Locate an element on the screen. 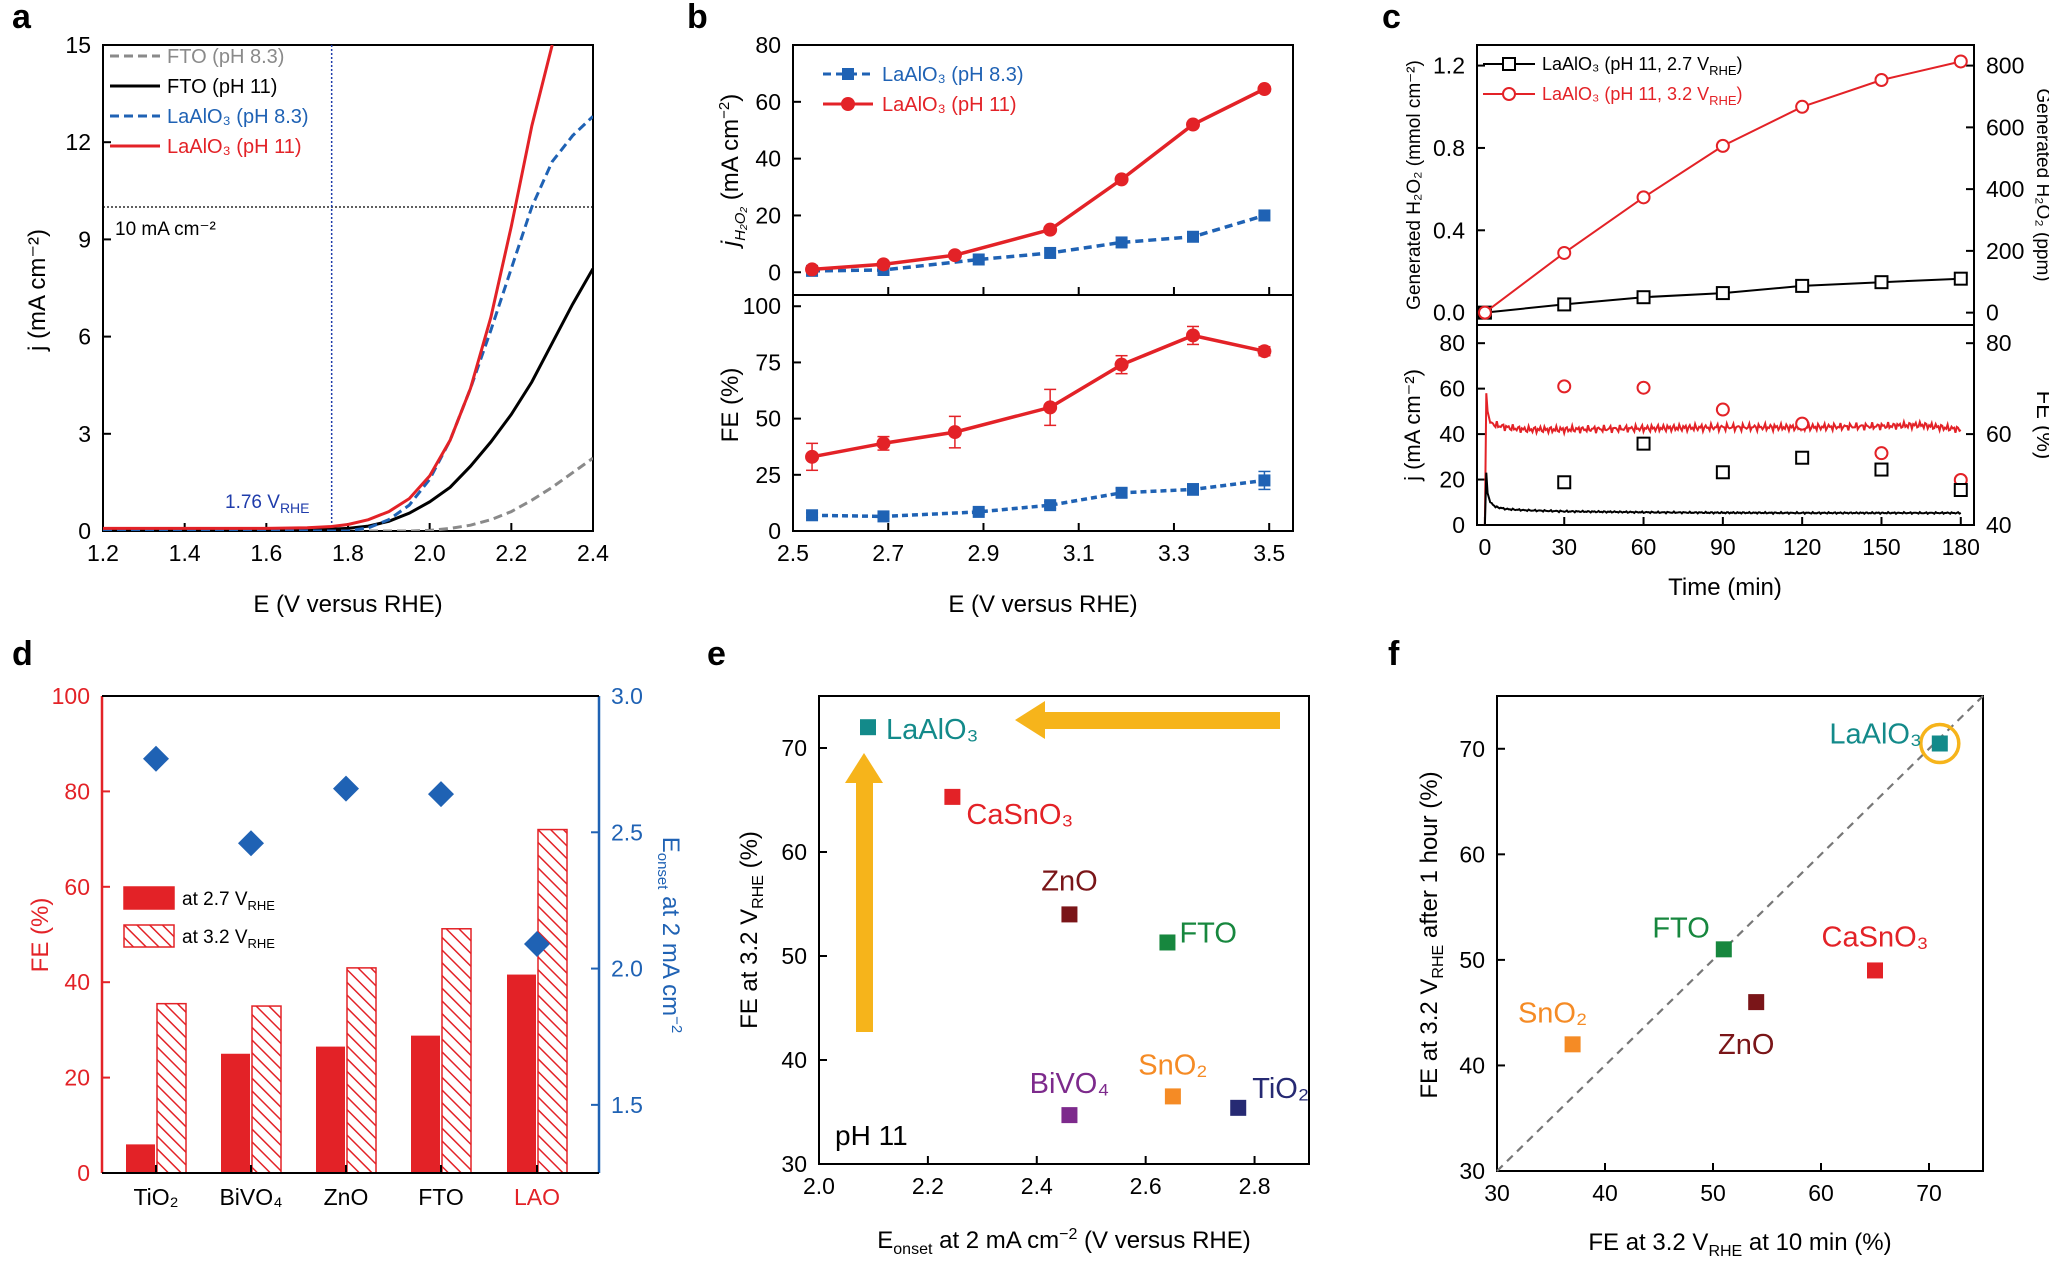  y2-axis-label: Eonset at 2 mA cm−2 is located at coordinates (669, 935).